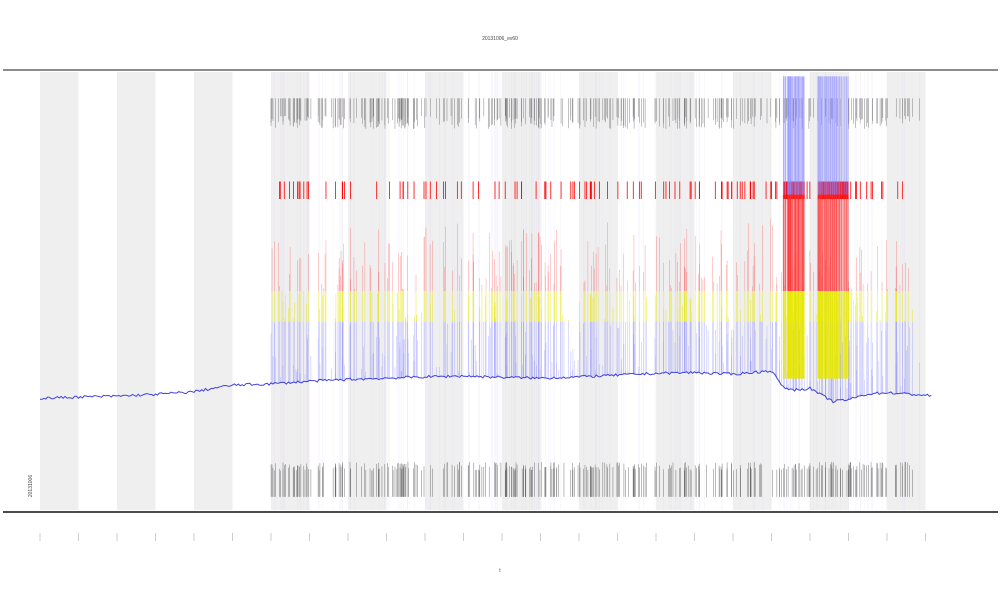 This screenshot has width=1000, height=600. Describe the element at coordinates (31, 486) in the screenshot. I see `corner-label: 20131006` at that location.